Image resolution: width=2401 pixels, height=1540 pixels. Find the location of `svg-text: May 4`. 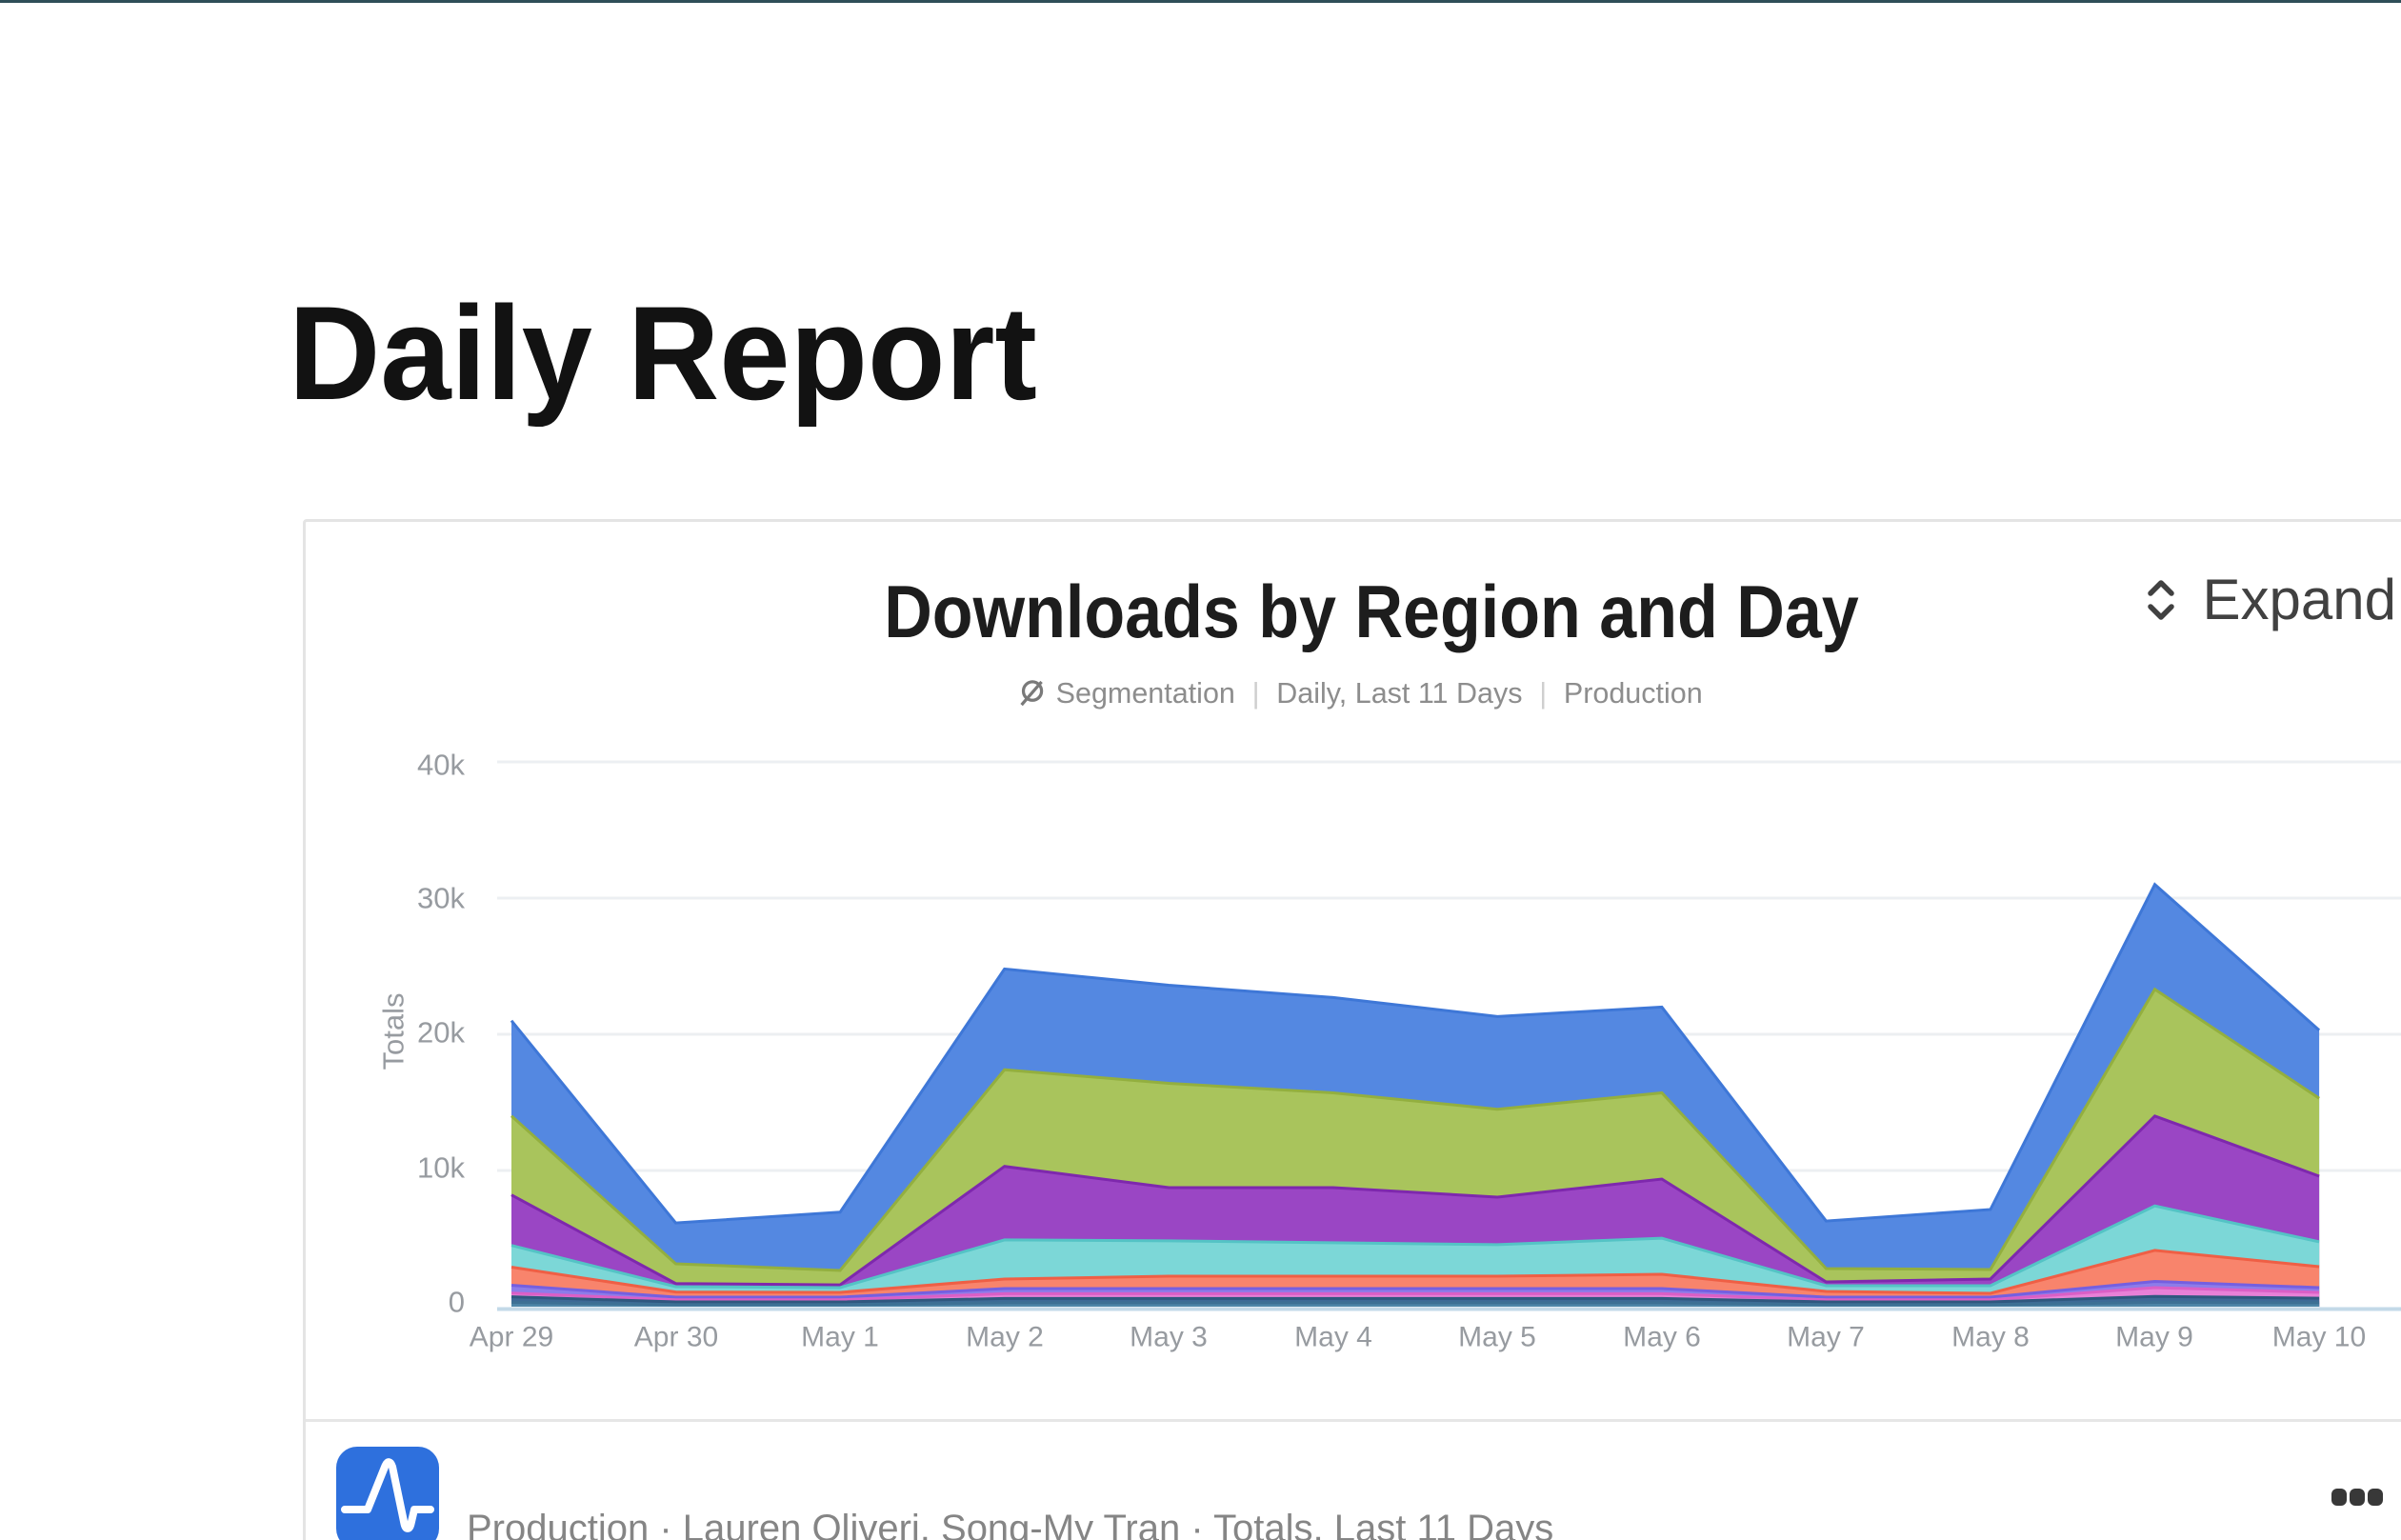

svg-text: May 4 is located at coordinates (1333, 1337).